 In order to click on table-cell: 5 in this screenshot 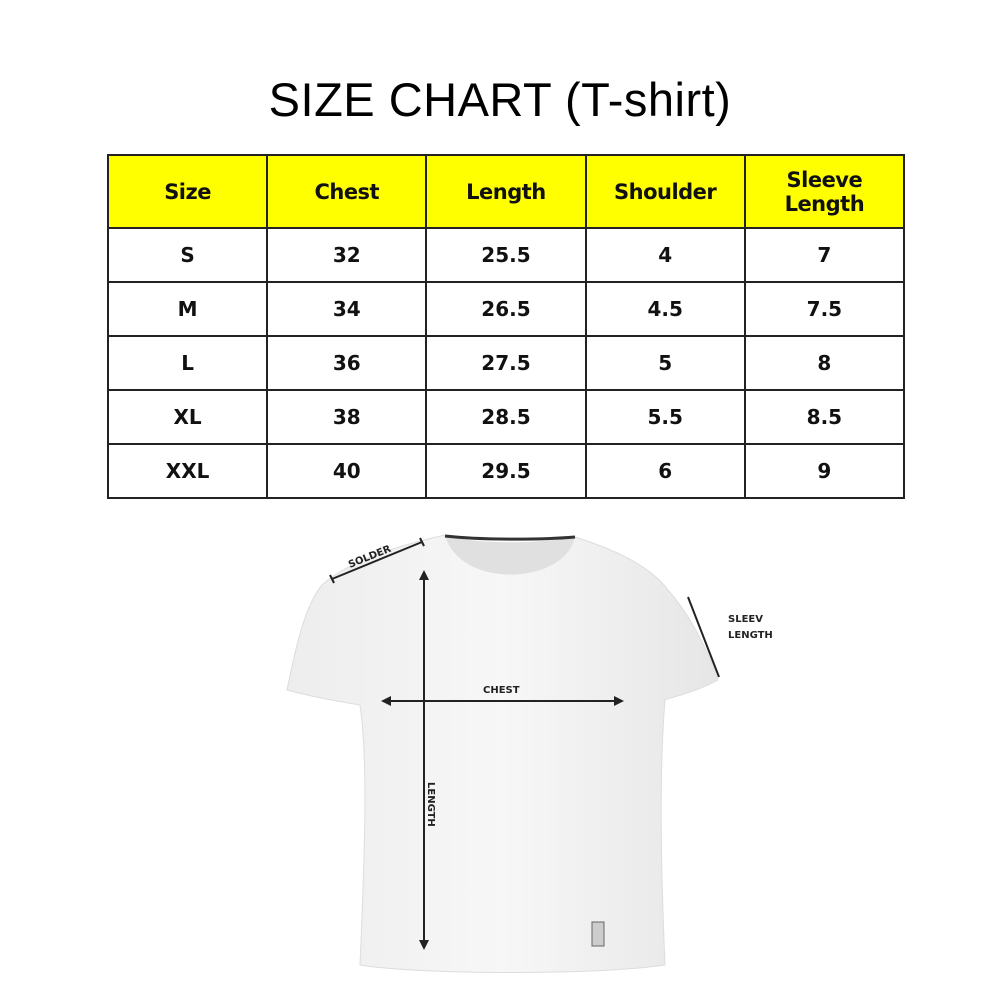, I will do `click(665, 363)`.